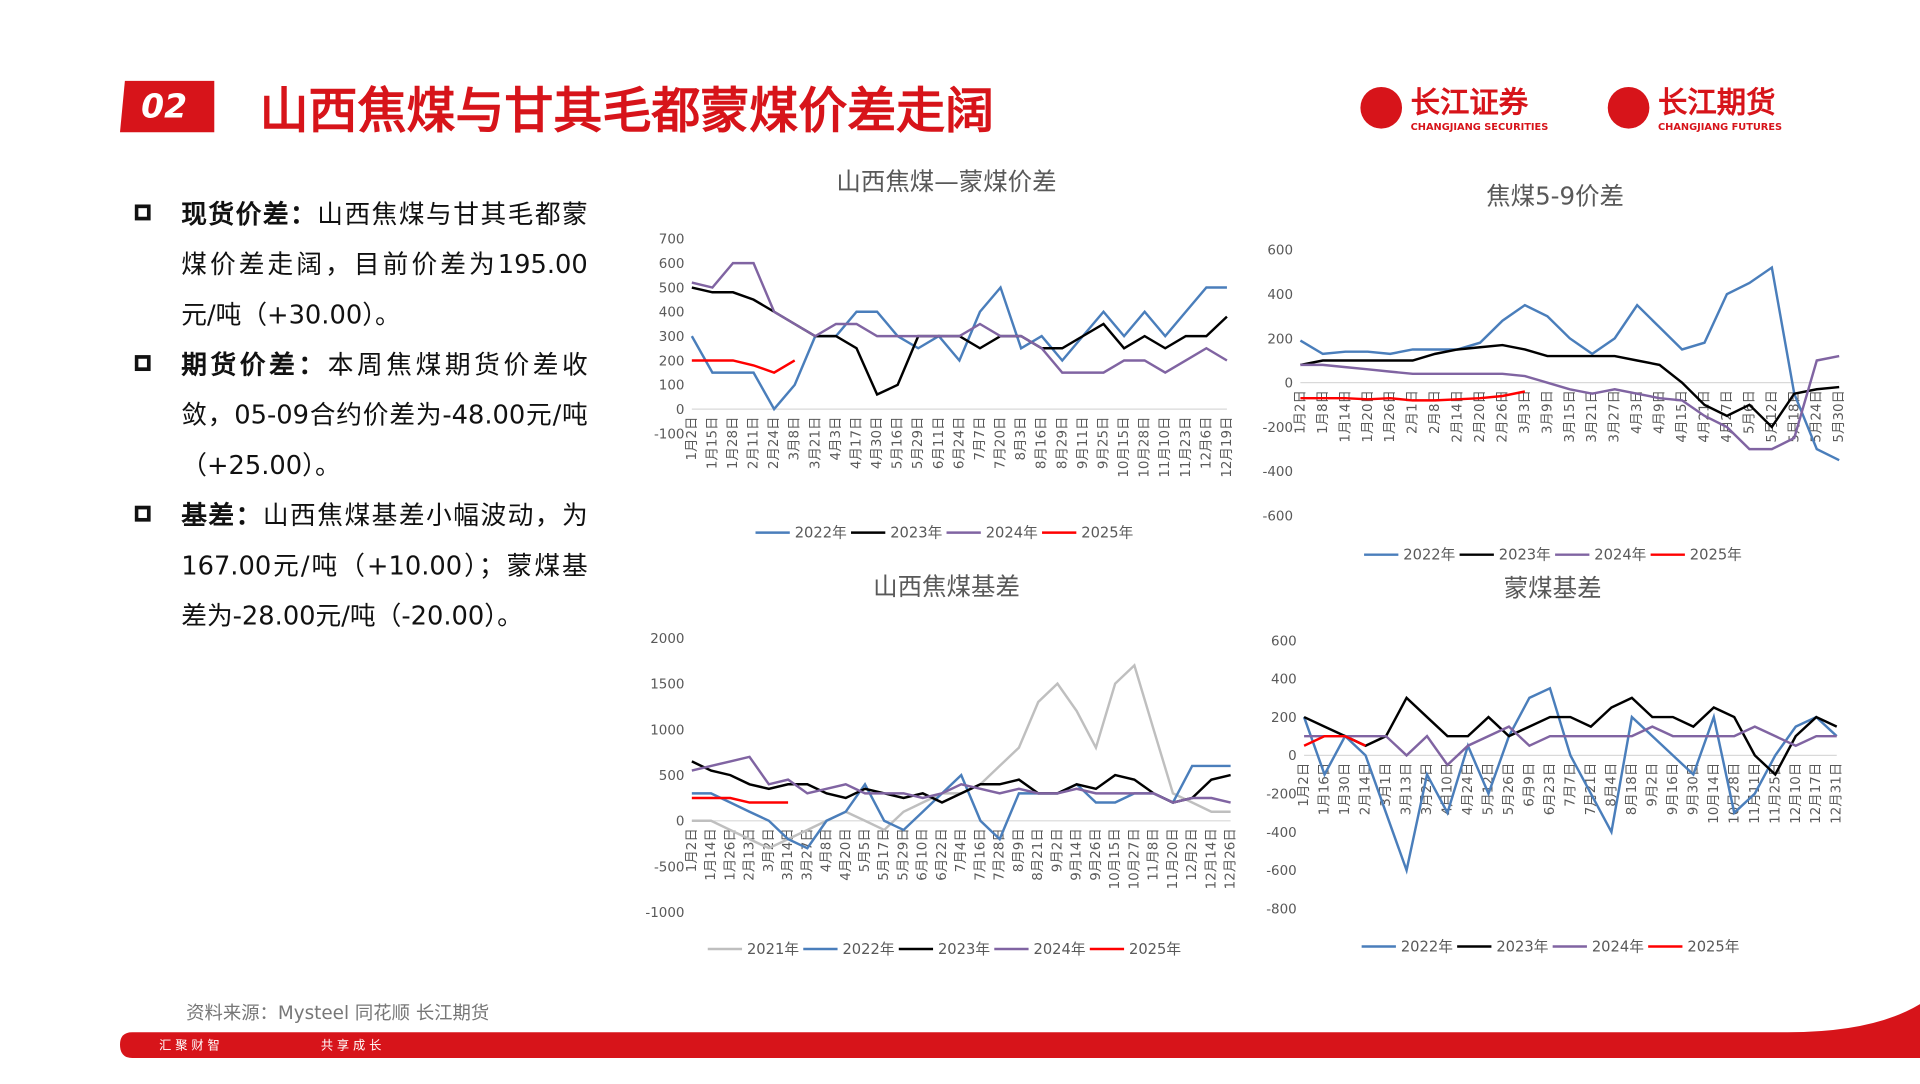  I want to click on x-tick-label: 4月30日, so click(877, 442).